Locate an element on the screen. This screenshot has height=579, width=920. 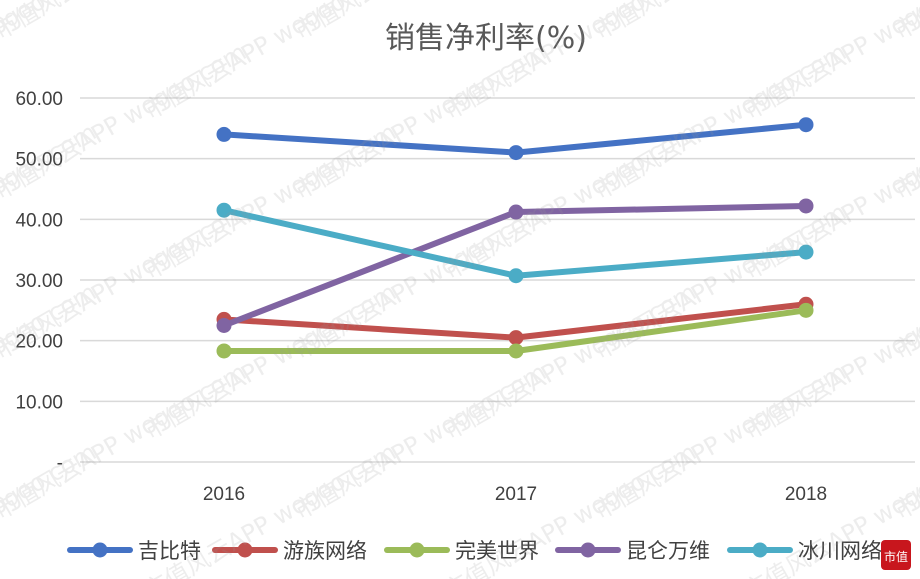
legend-item: 游族网络 is located at coordinates (289, 551).